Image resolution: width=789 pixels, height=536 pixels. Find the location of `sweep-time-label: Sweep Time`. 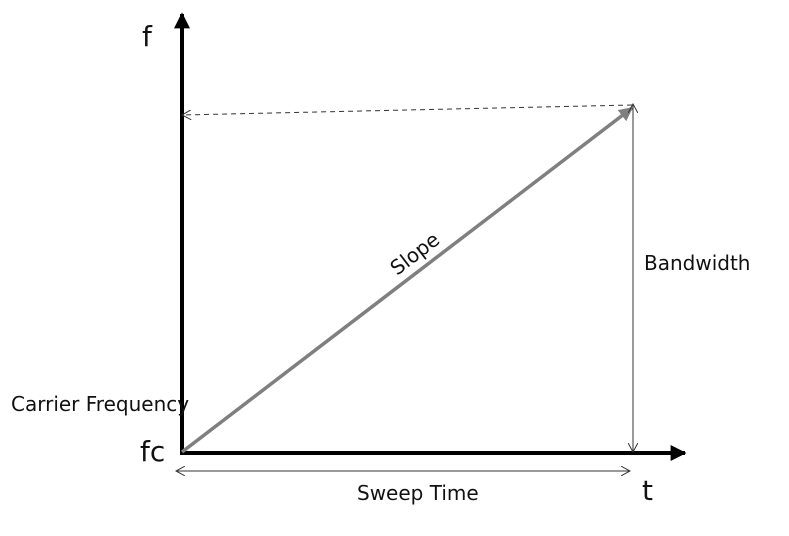

sweep-time-label: Sweep Time is located at coordinates (418, 493).